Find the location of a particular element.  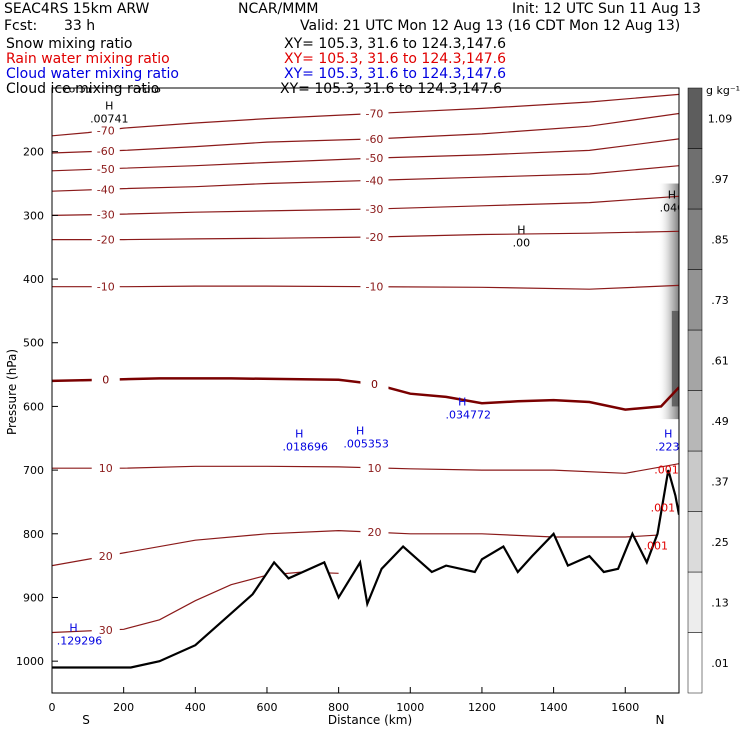

x-tick-label: 600 is located at coordinates (266, 707).